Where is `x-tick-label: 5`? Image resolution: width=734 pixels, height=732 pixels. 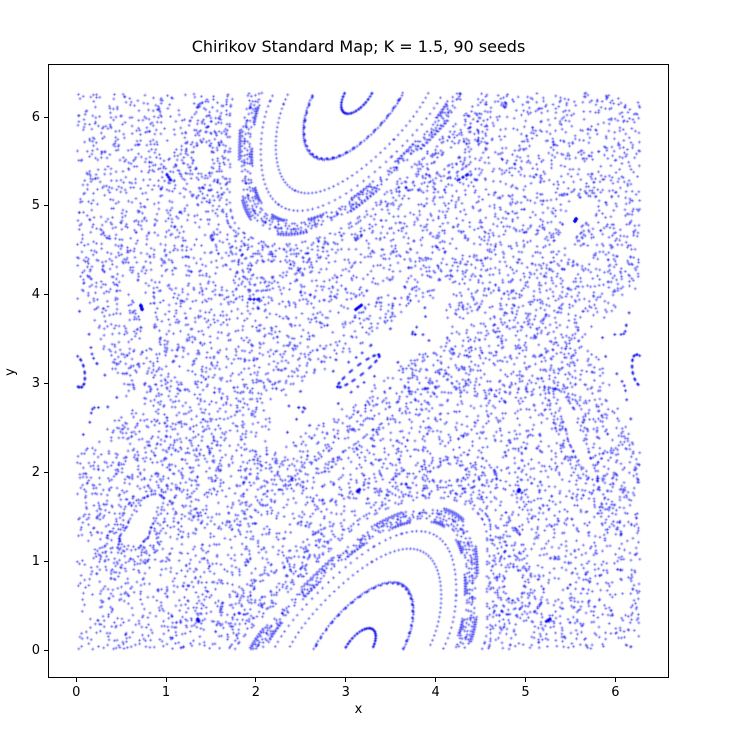 x-tick-label: 5 is located at coordinates (525, 692).